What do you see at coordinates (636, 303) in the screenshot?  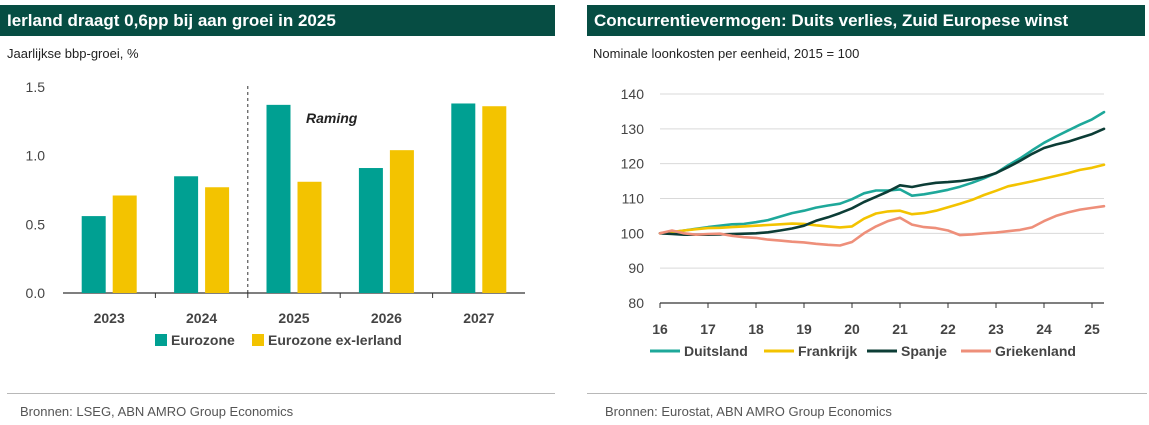 I see `y-tick-label: 80` at bounding box center [636, 303].